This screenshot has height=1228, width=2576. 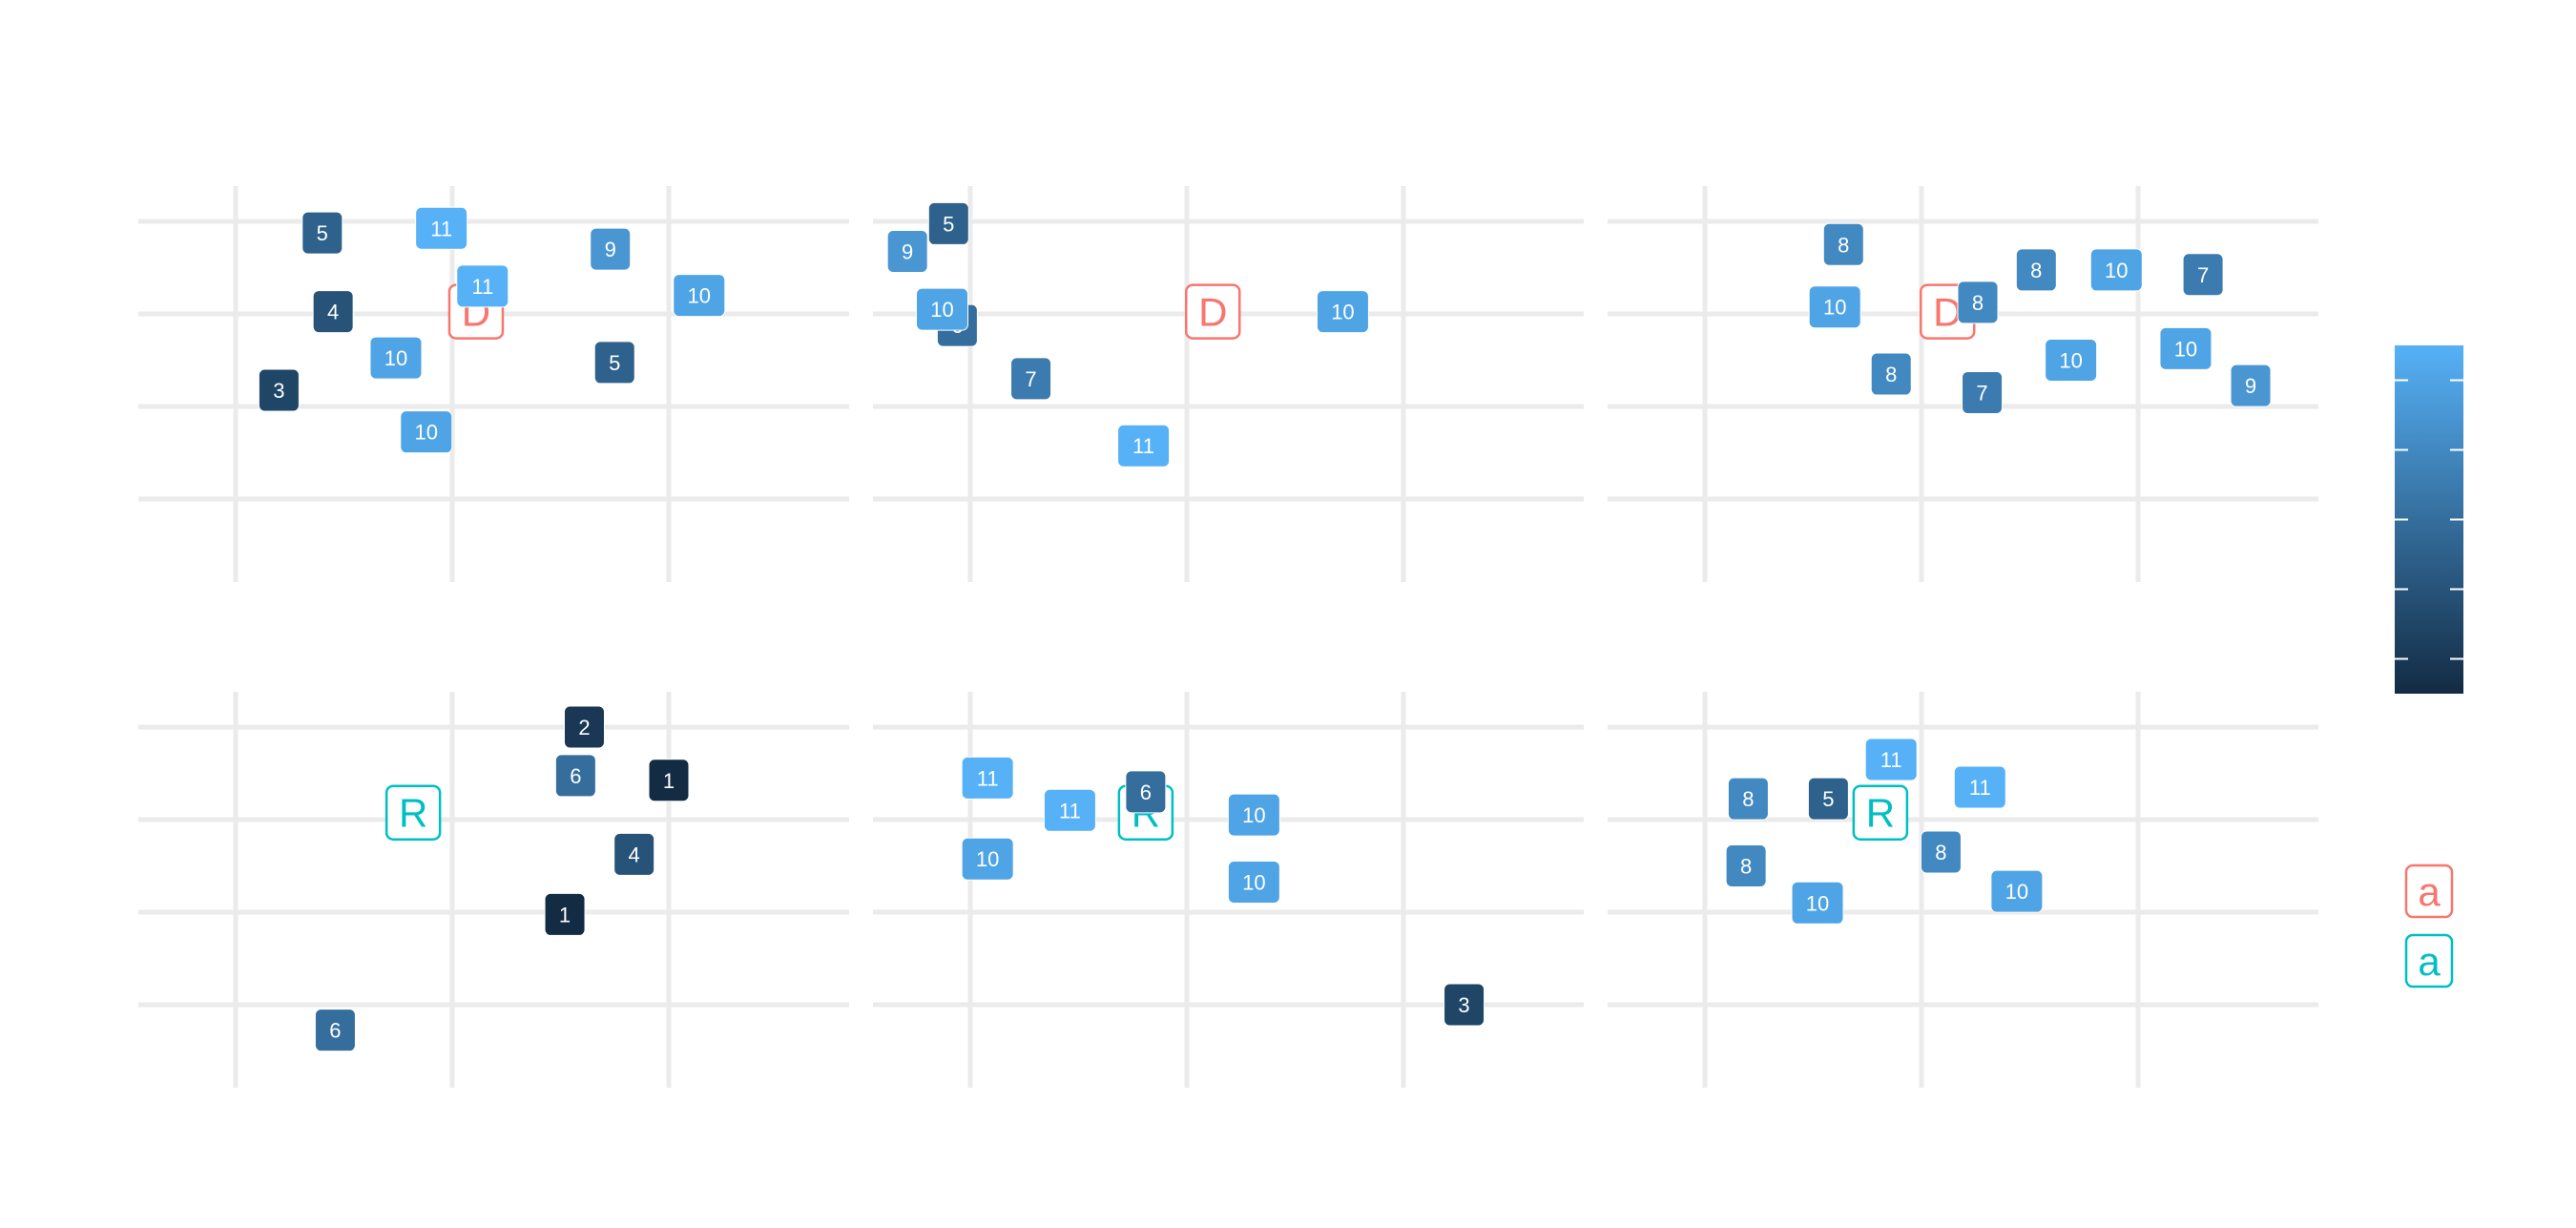 I want to click on point-label: 1, so click(x=669, y=780).